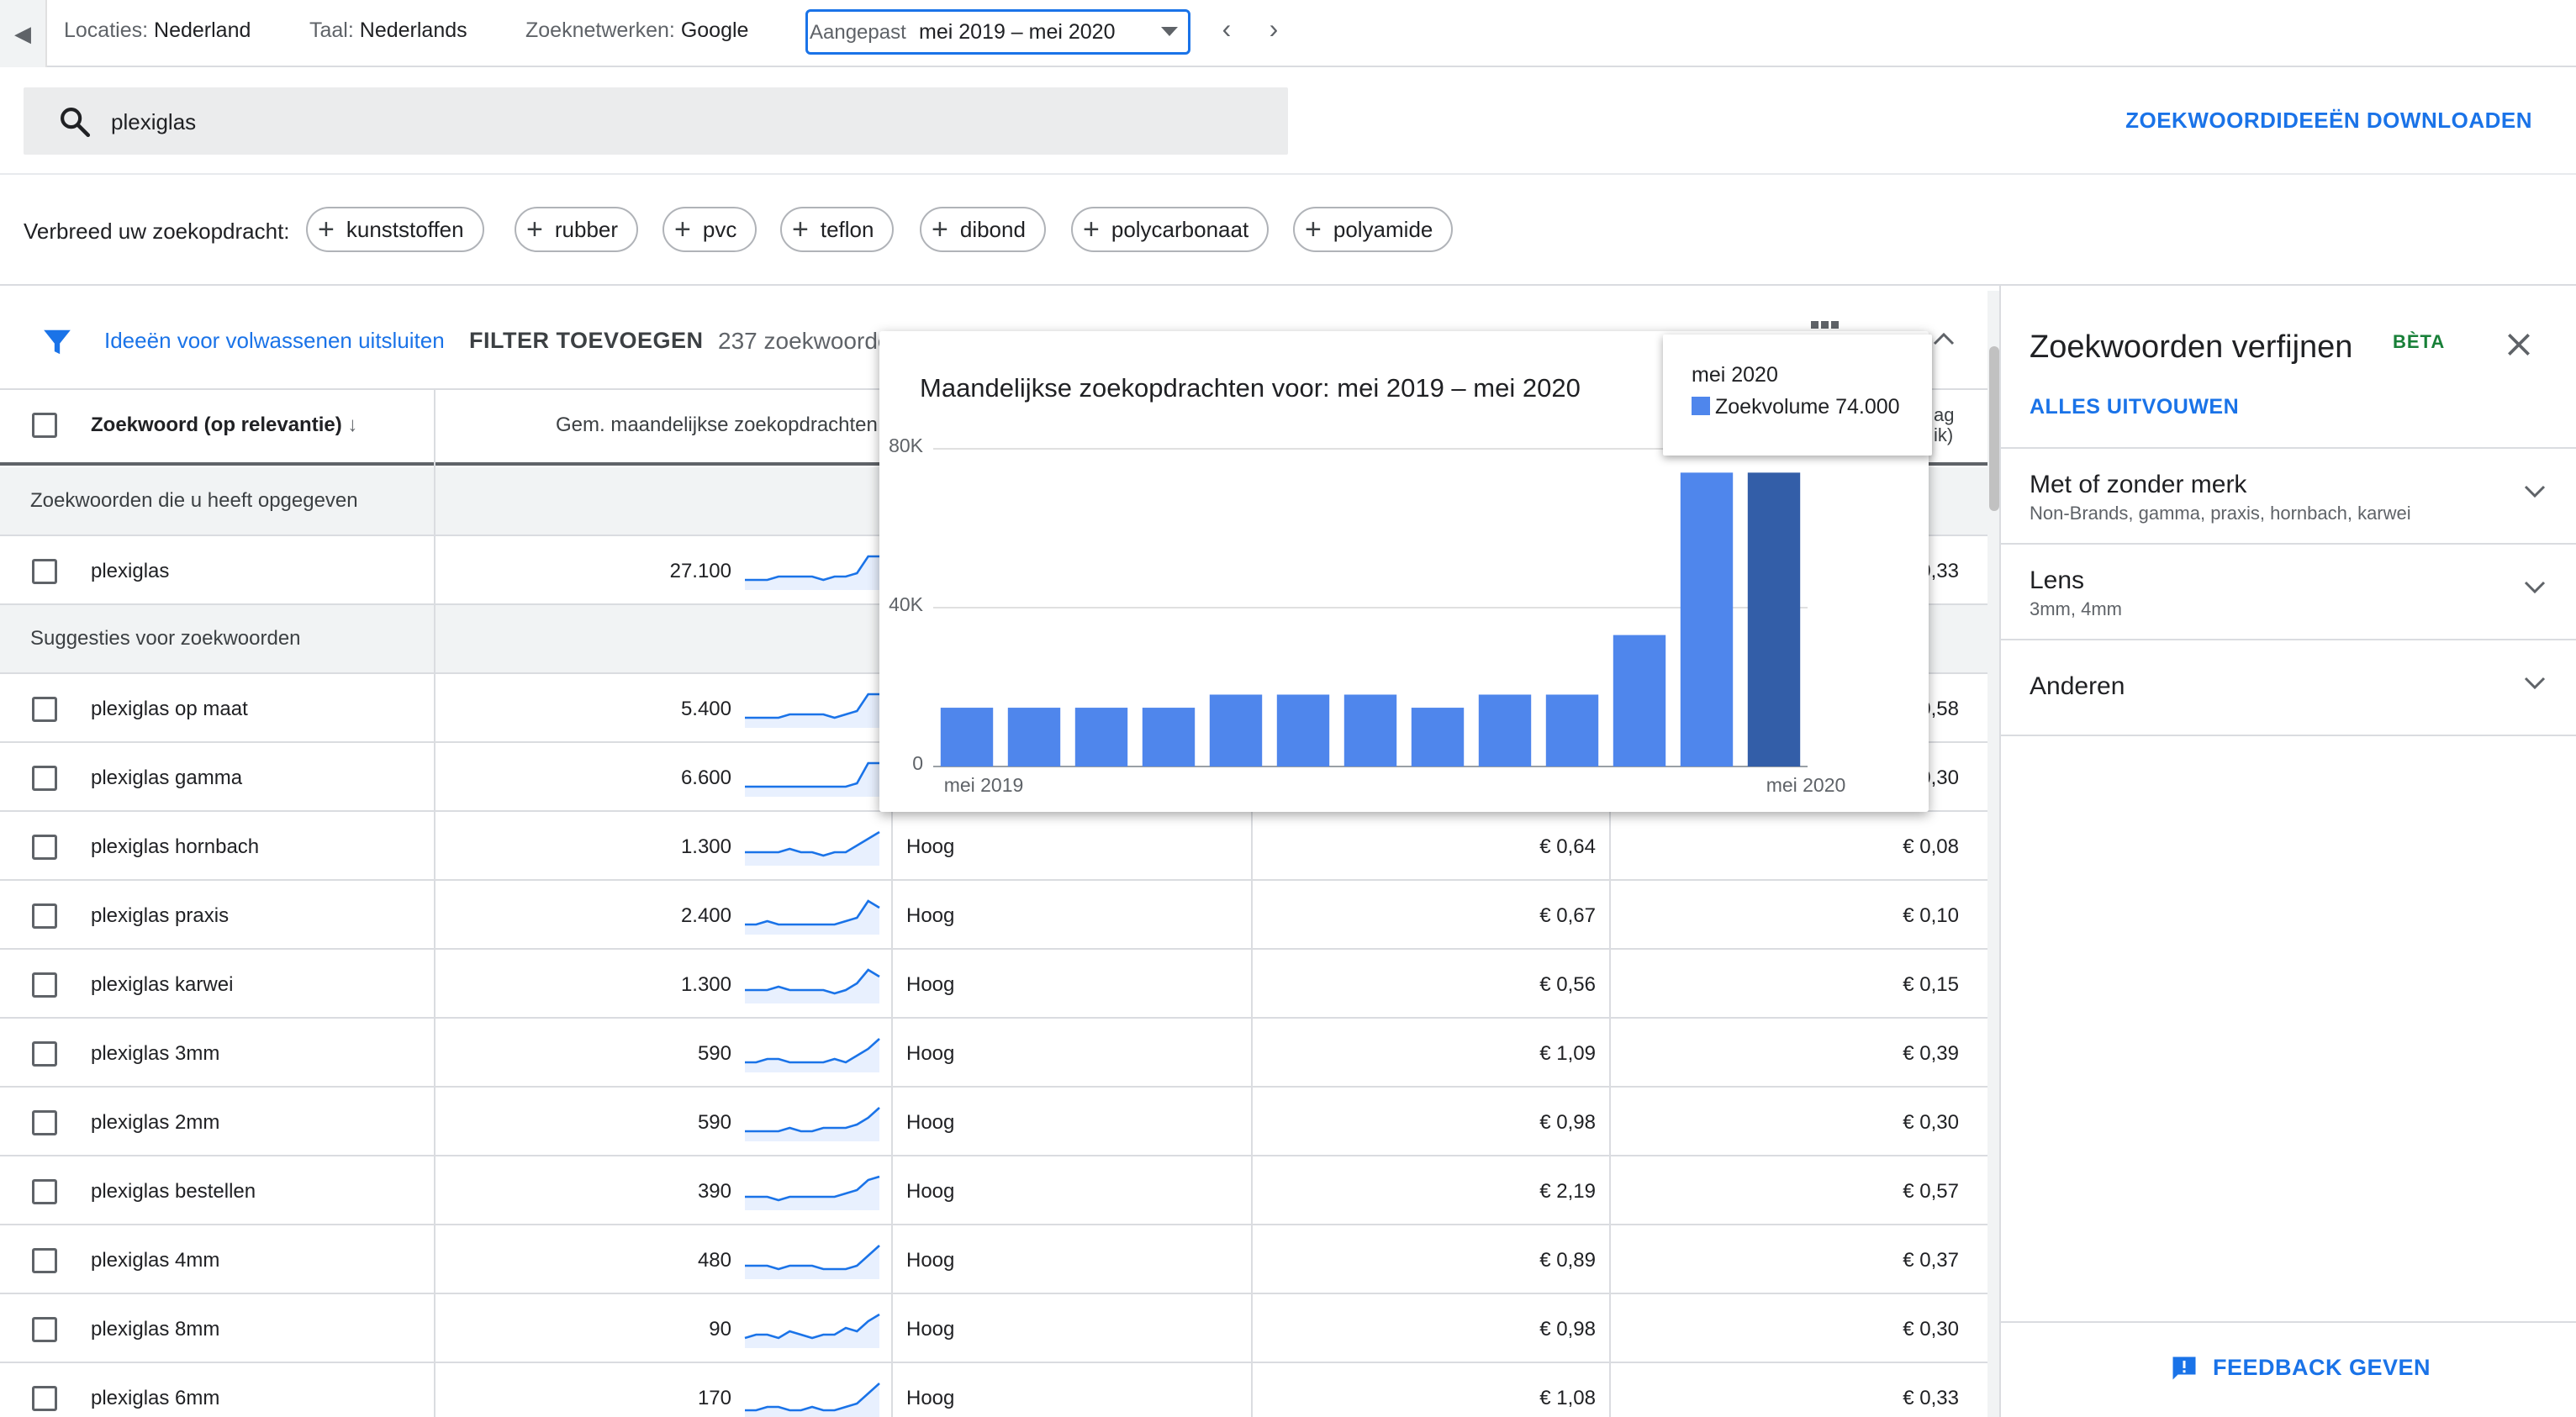 The image size is (2576, 1417). I want to click on chevron-left-icon: ‹, so click(1227, 28).